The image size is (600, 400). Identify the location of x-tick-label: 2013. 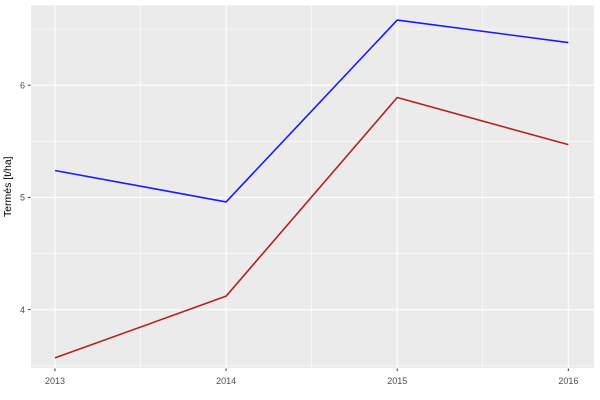
(55, 381).